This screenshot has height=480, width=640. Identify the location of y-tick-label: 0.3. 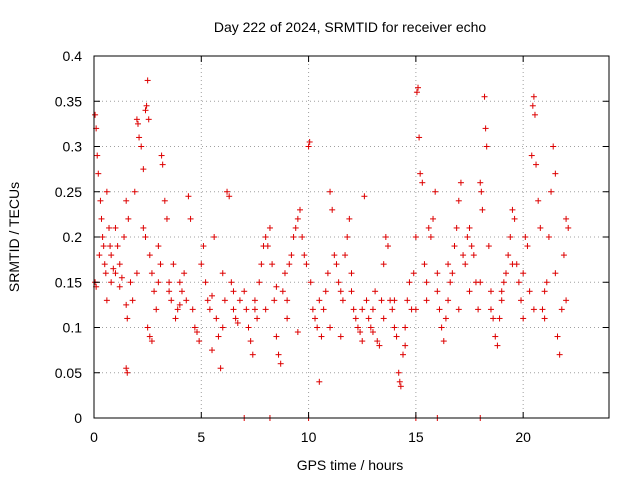
(73, 147).